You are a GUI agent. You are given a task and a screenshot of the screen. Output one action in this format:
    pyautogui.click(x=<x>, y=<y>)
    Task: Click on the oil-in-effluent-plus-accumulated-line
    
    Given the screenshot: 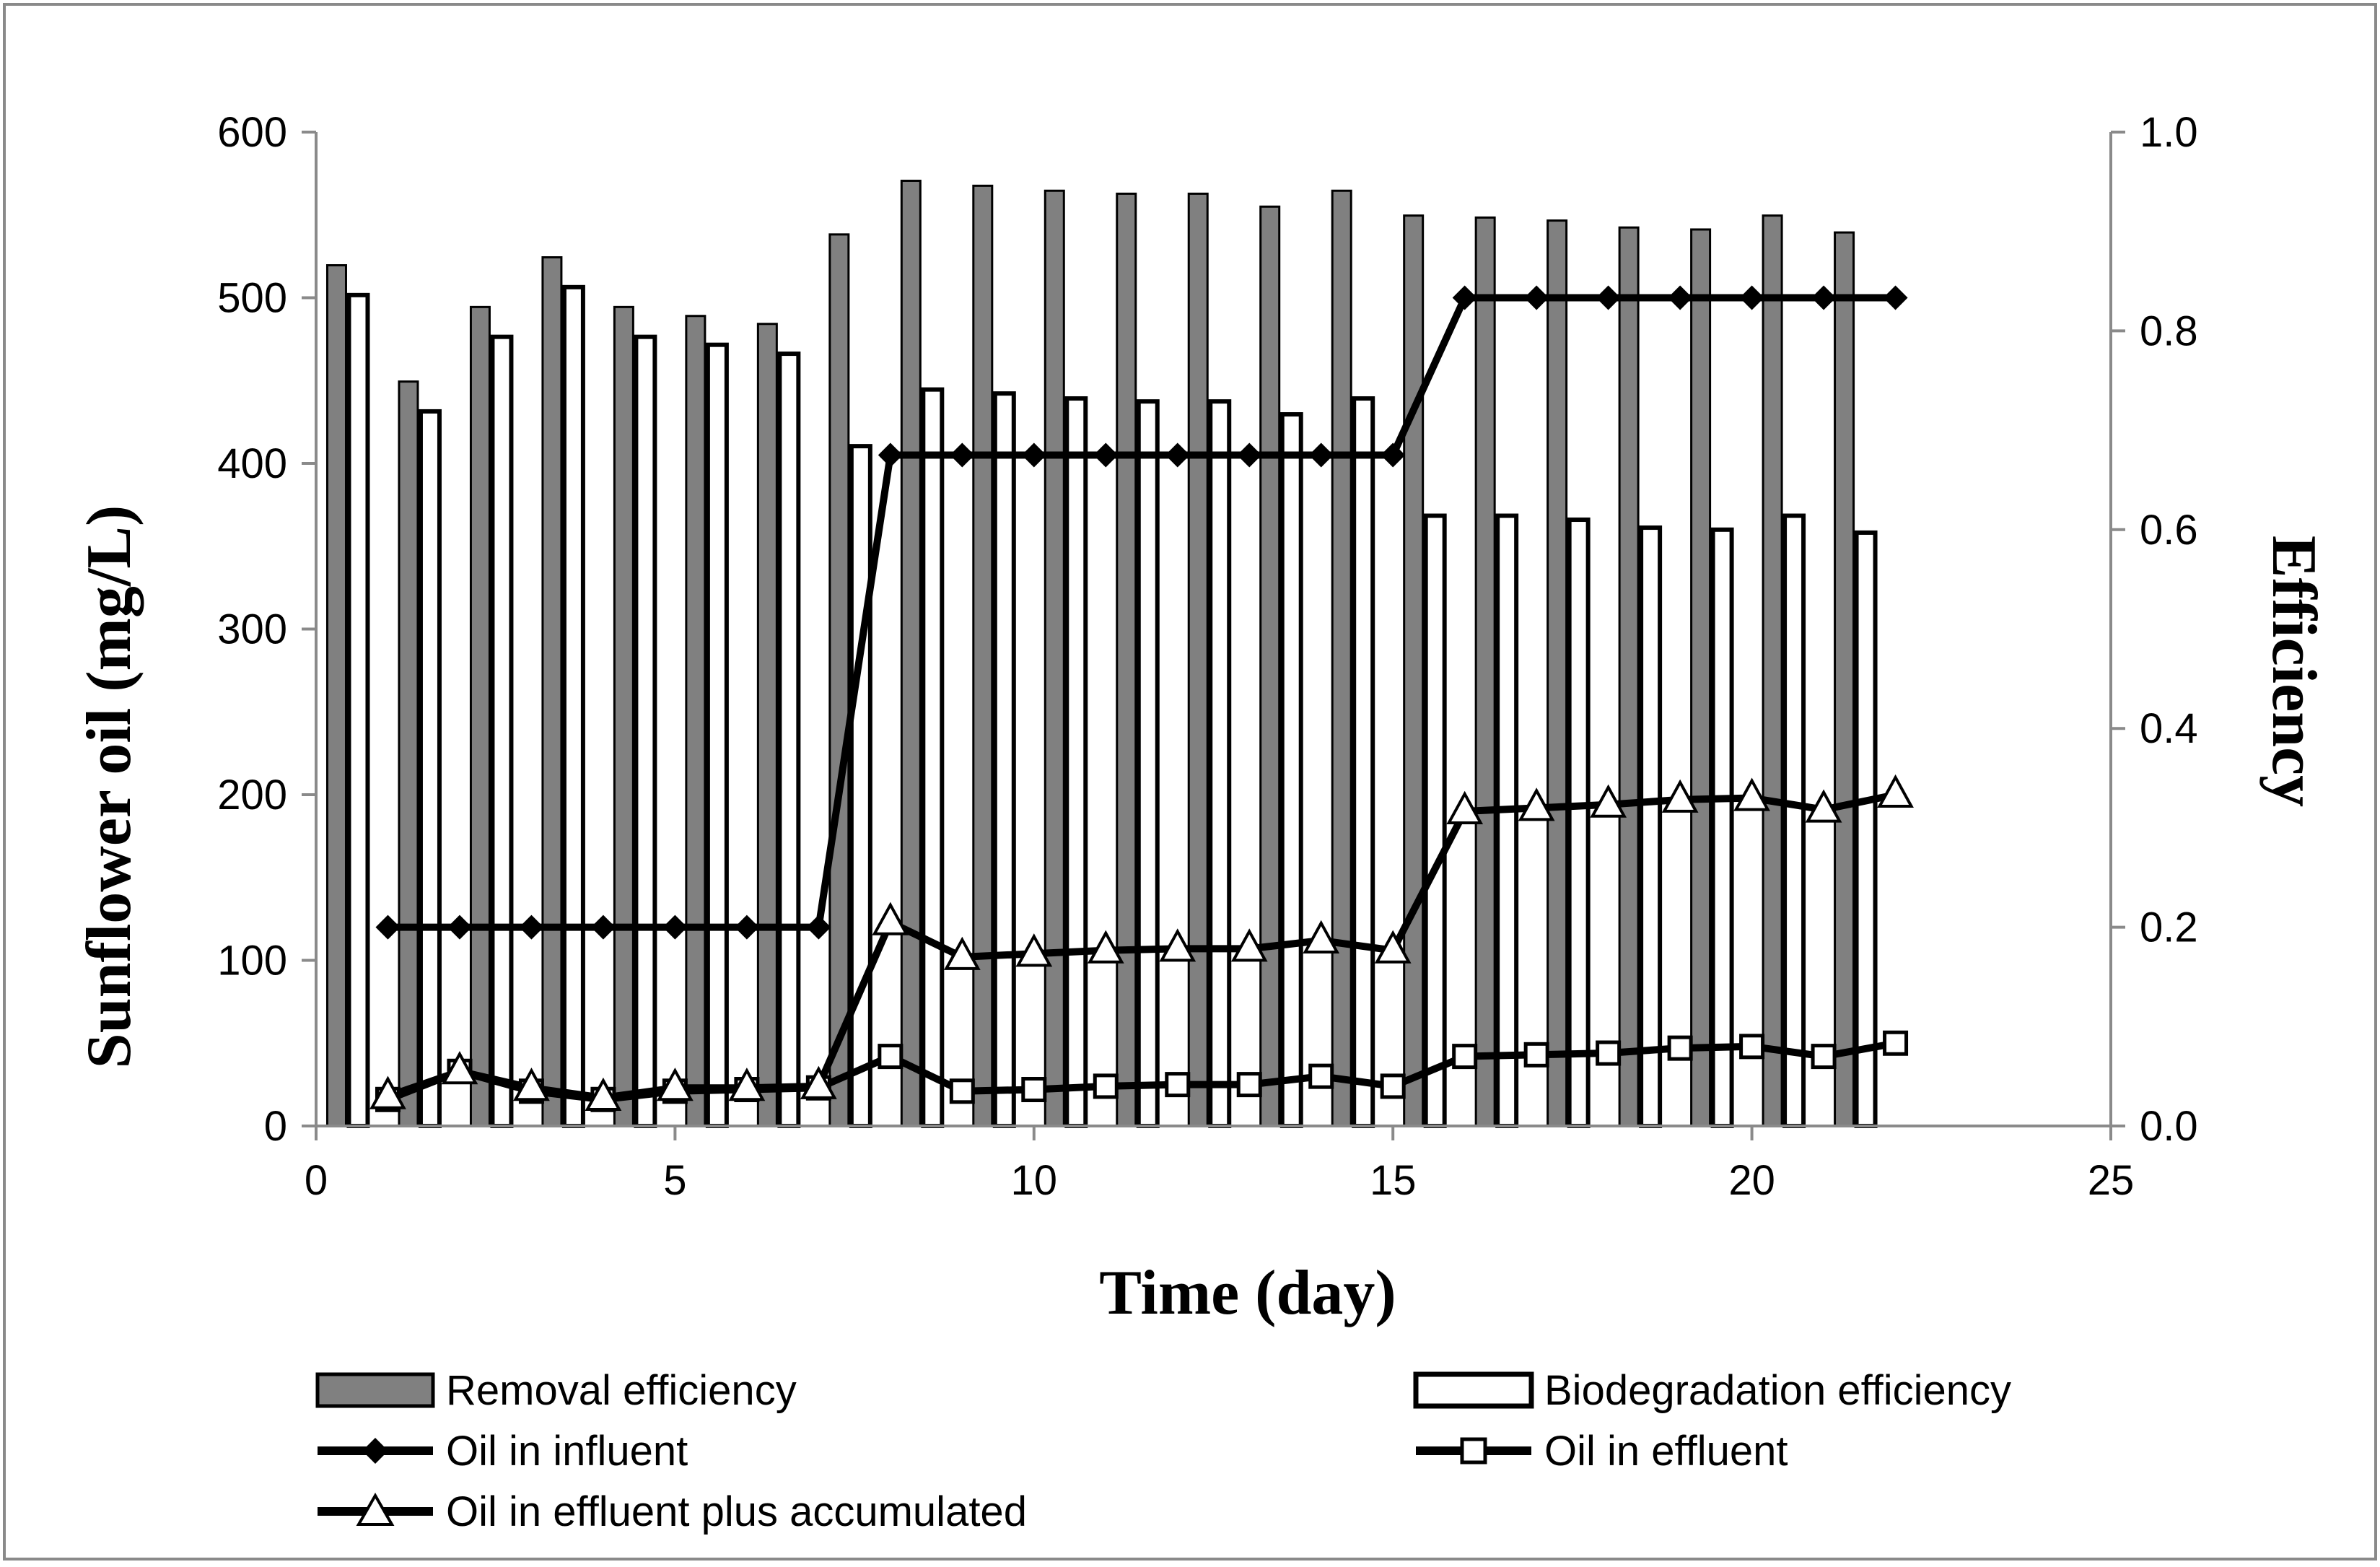 What is the action you would take?
    pyautogui.click(x=1141, y=946)
    